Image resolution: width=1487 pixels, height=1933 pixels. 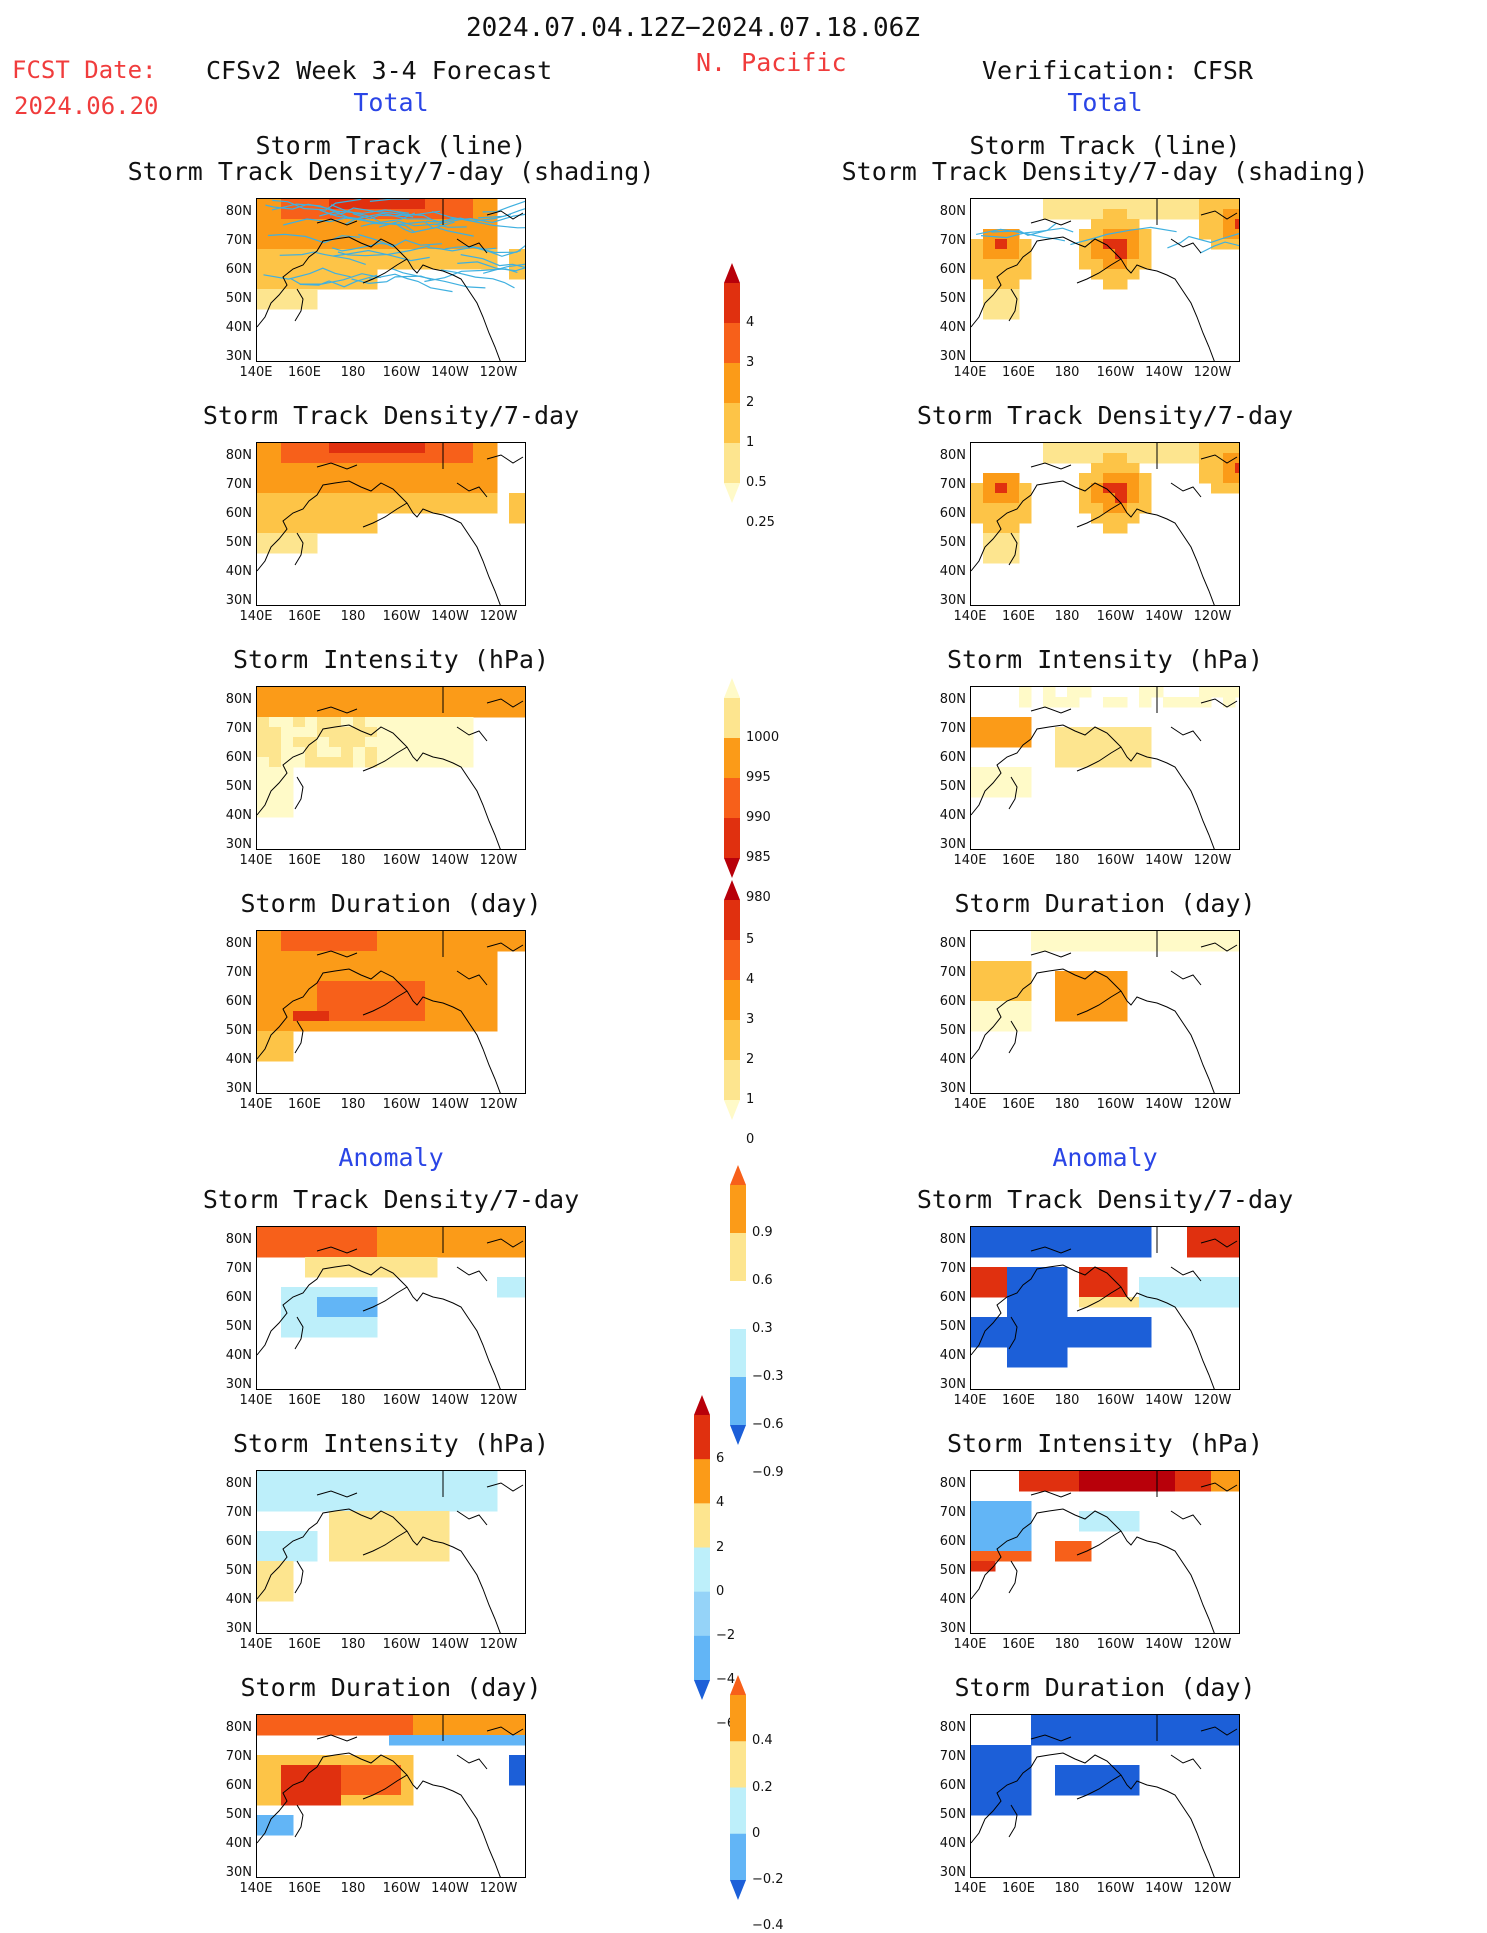 What do you see at coordinates (86, 106) in the screenshot?
I see `fcst-date-value: 2024.06.20` at bounding box center [86, 106].